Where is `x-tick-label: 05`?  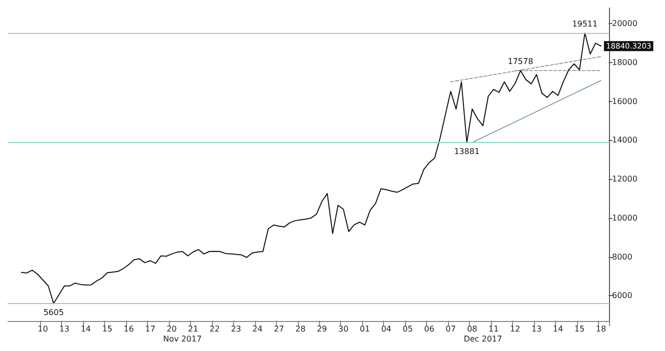
x-tick-label: 05 is located at coordinates (407, 329).